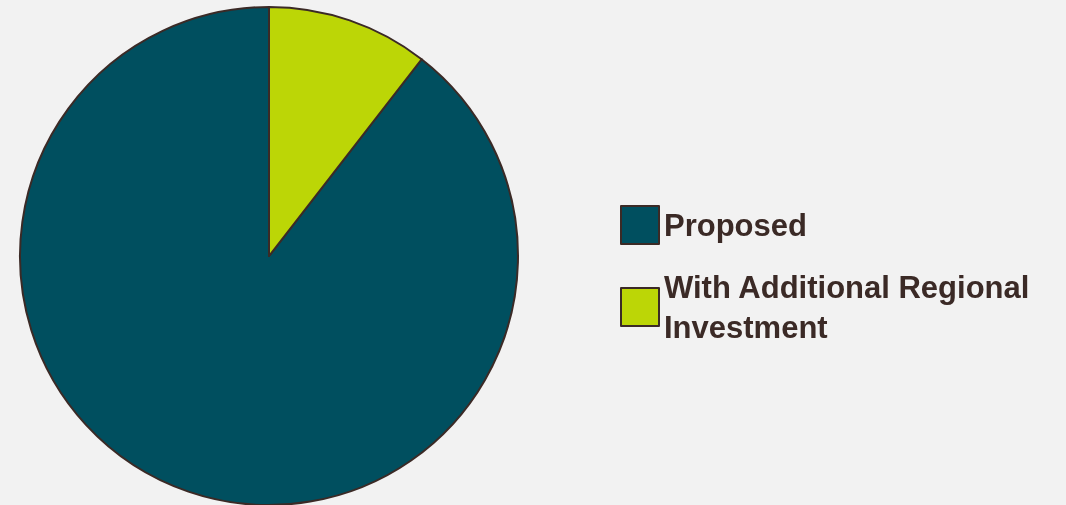 The height and width of the screenshot is (505, 1066). What do you see at coordinates (851, 307) in the screenshot?
I see `legend-label: With Additional Regional Investment` at bounding box center [851, 307].